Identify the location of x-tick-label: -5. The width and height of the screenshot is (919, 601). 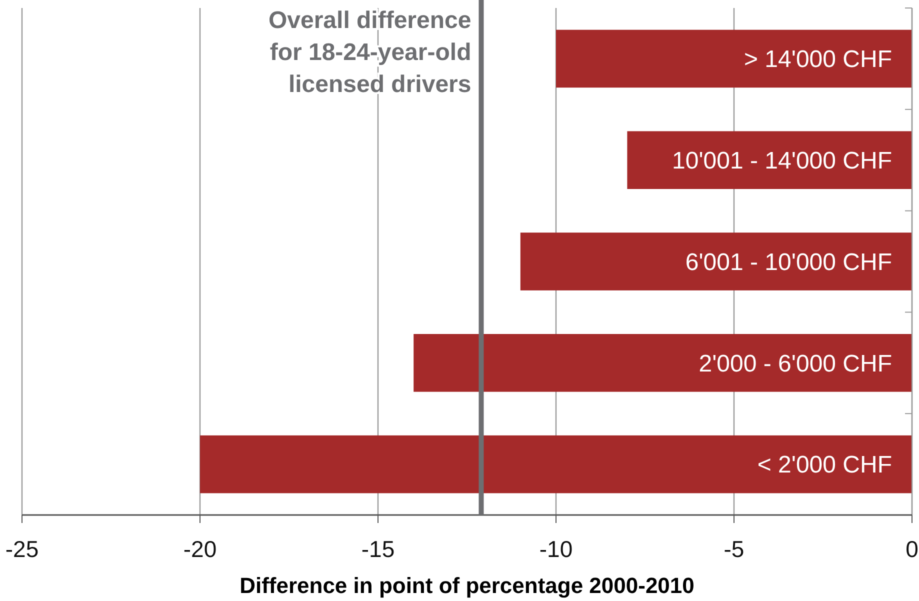
(734, 549).